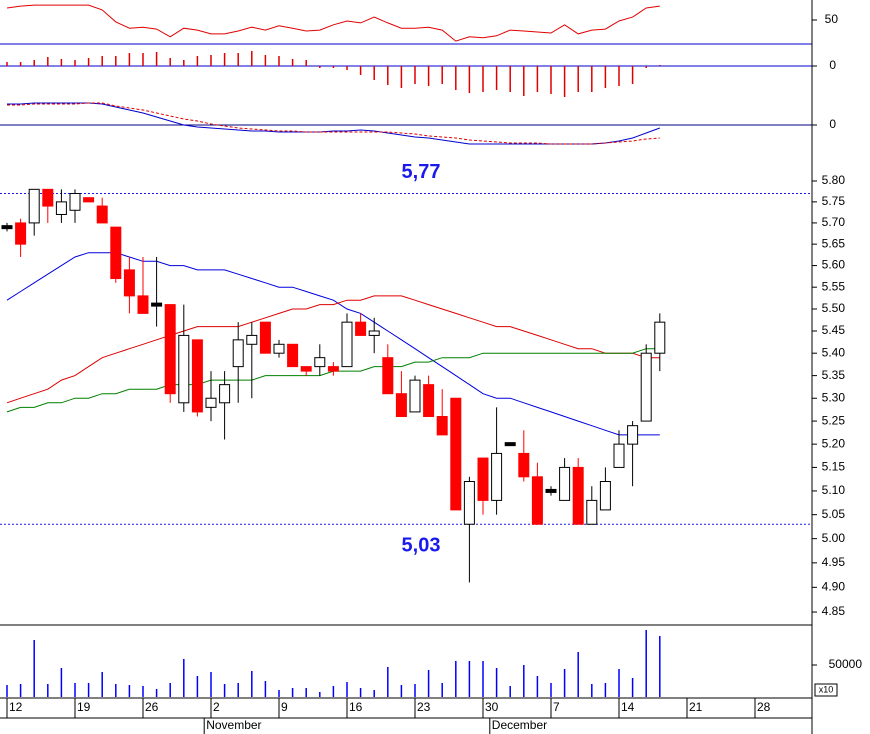 The image size is (870, 734). What do you see at coordinates (834, 514) in the screenshot?
I see `y-tick-label: 5.05` at bounding box center [834, 514].